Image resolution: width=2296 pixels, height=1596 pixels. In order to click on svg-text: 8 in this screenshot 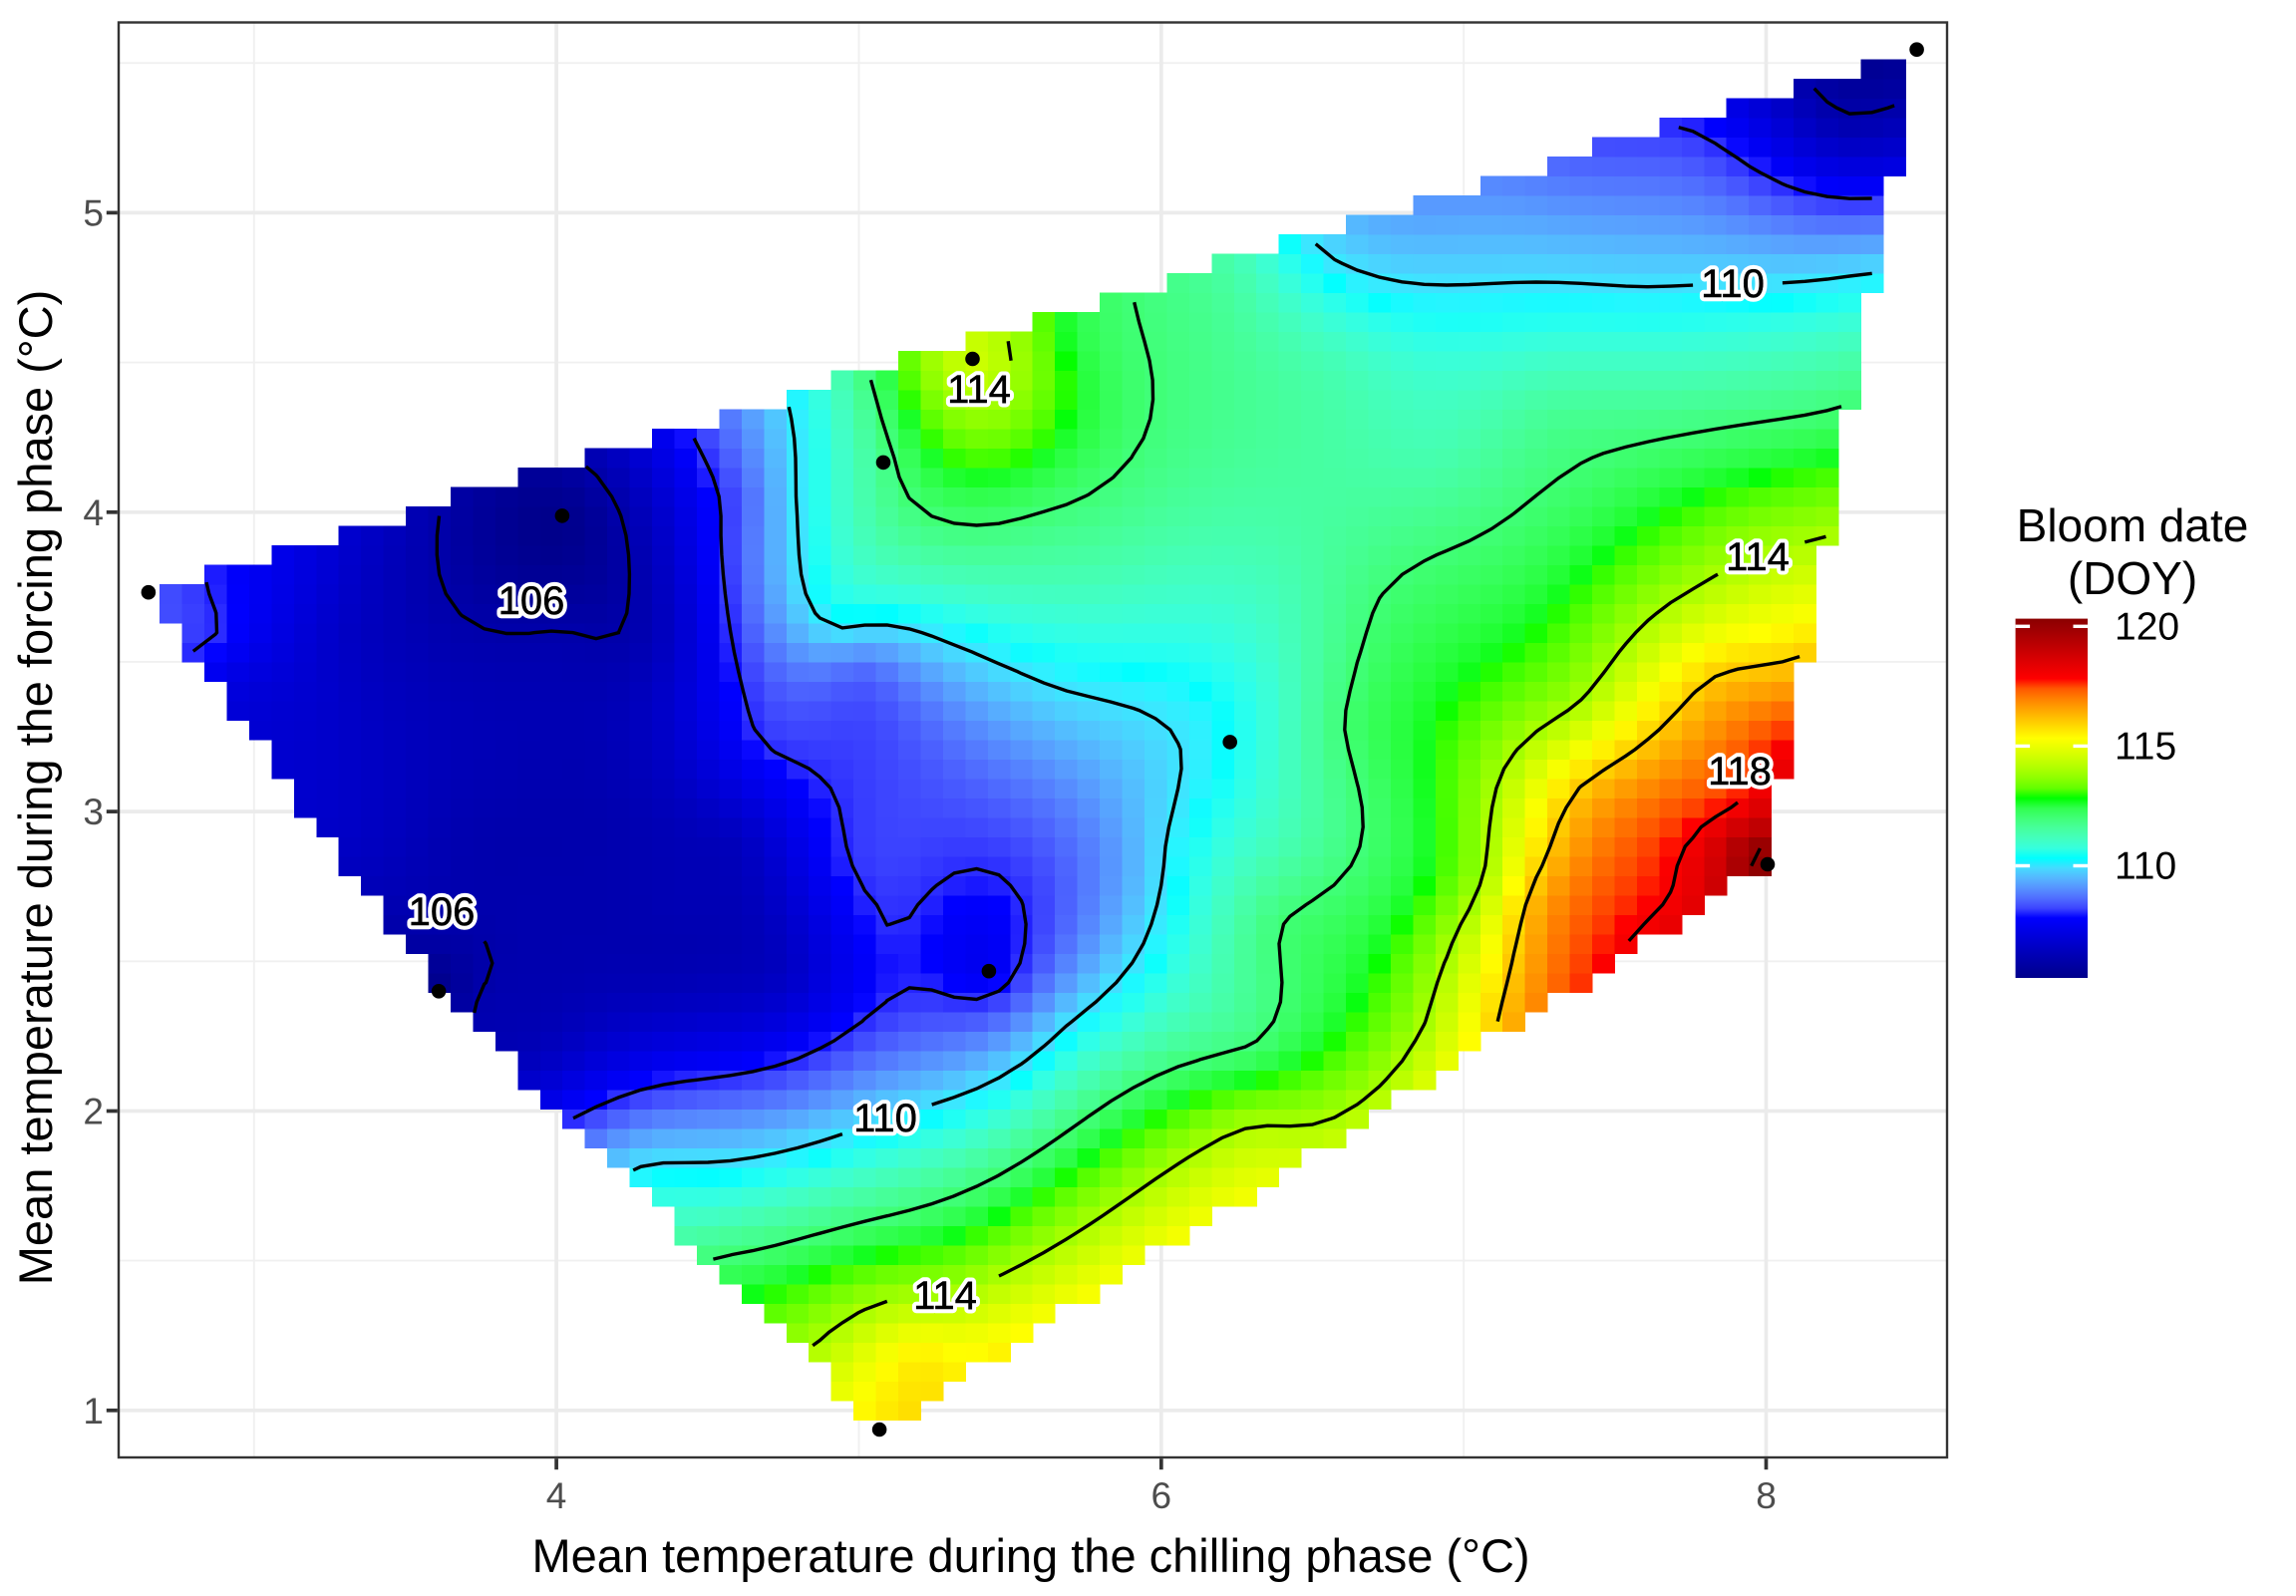, I will do `click(1766, 1495)`.